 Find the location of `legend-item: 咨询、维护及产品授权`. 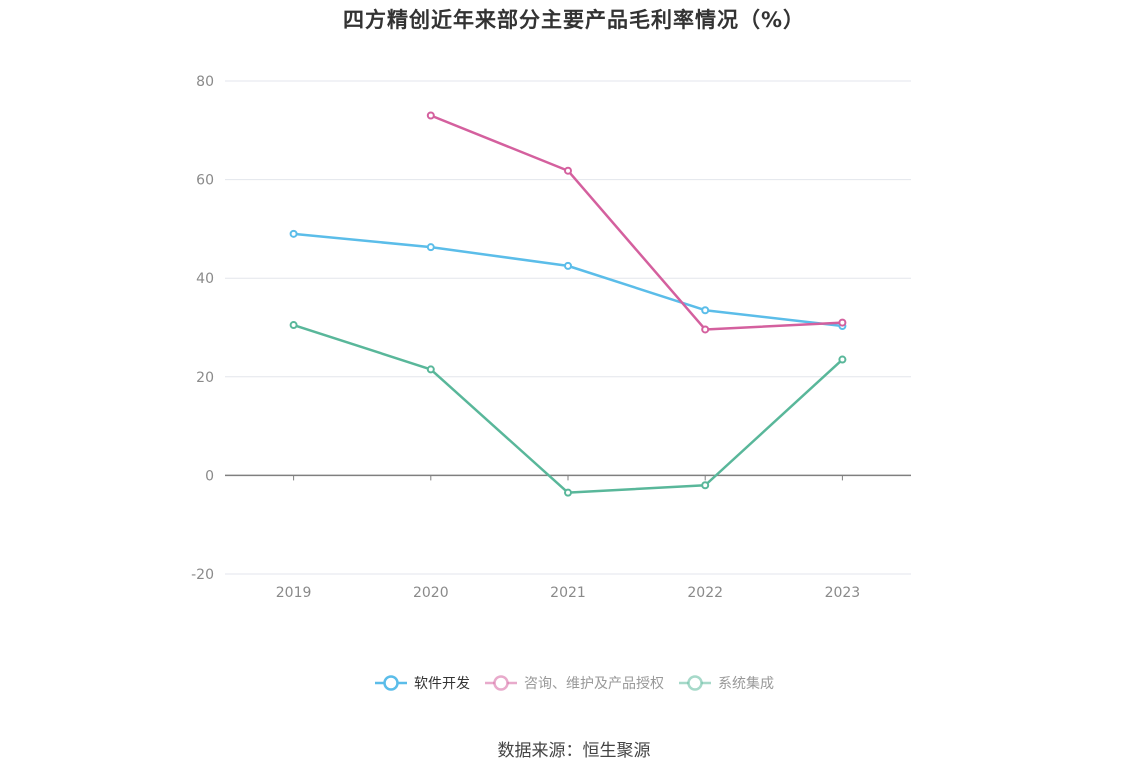

legend-item: 咨询、维护及产品授权 is located at coordinates (574, 683).